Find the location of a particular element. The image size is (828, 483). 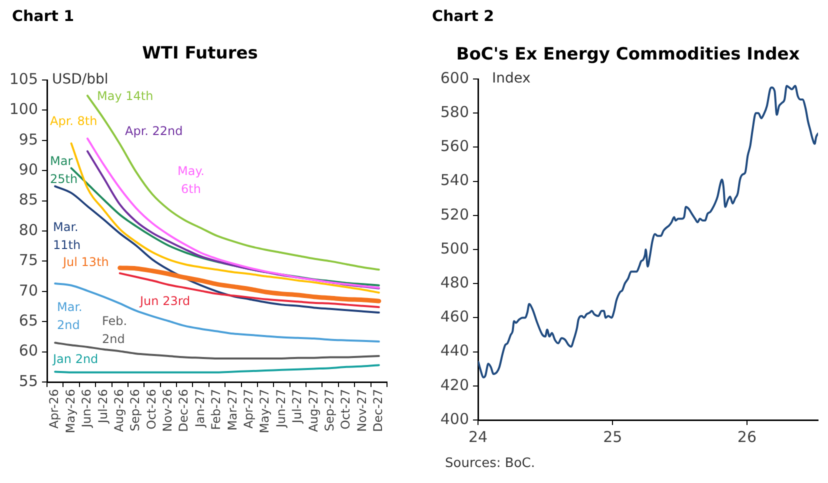

x-tick-label: Jul-26 is located at coordinates (103, 406).